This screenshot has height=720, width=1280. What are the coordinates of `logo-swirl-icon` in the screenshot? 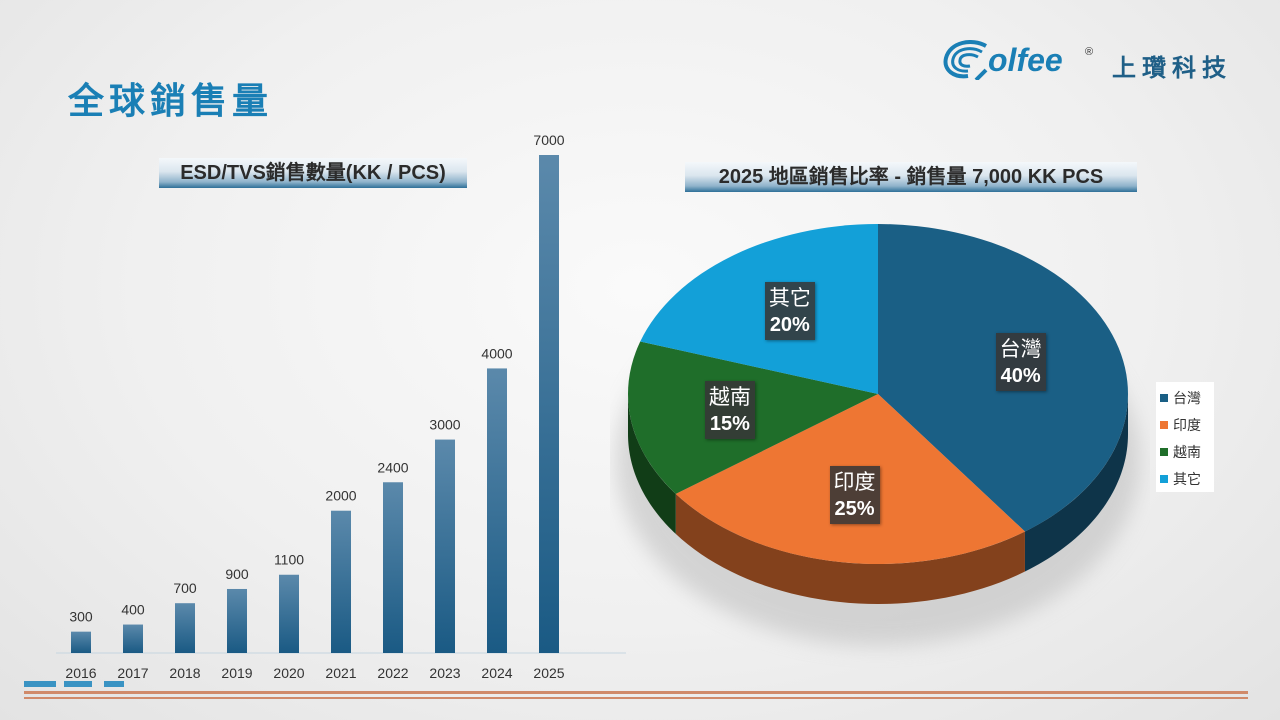 It's located at (965, 60).